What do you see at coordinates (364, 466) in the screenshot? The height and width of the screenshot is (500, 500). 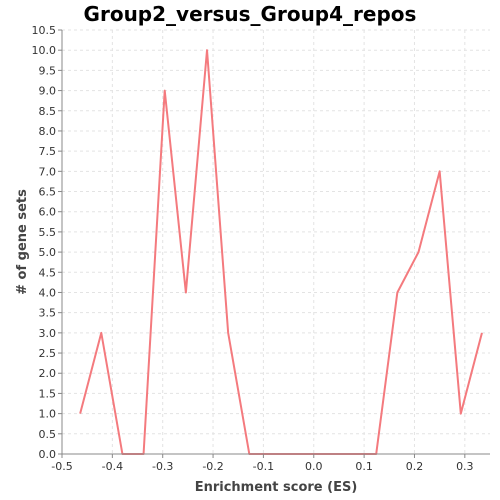 I see `x-tick-label: 0.1` at bounding box center [364, 466].